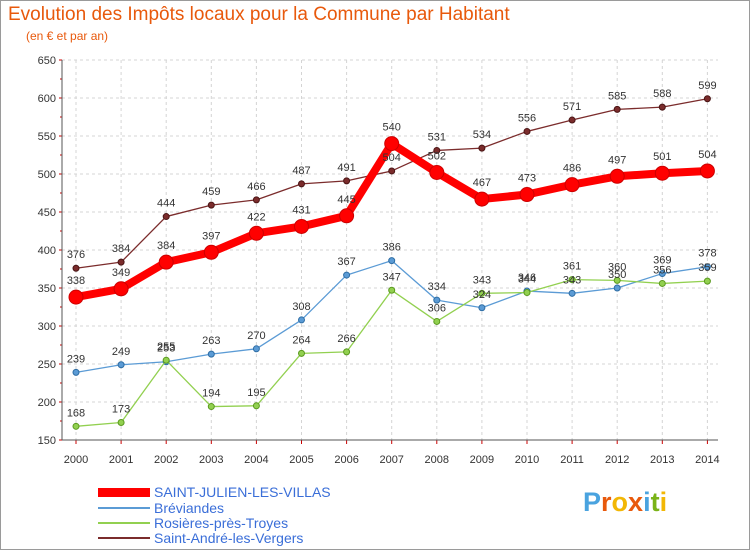 The width and height of the screenshot is (750, 550). Describe the element at coordinates (47, 441) in the screenshot. I see `y-tick-label: 150` at that location.